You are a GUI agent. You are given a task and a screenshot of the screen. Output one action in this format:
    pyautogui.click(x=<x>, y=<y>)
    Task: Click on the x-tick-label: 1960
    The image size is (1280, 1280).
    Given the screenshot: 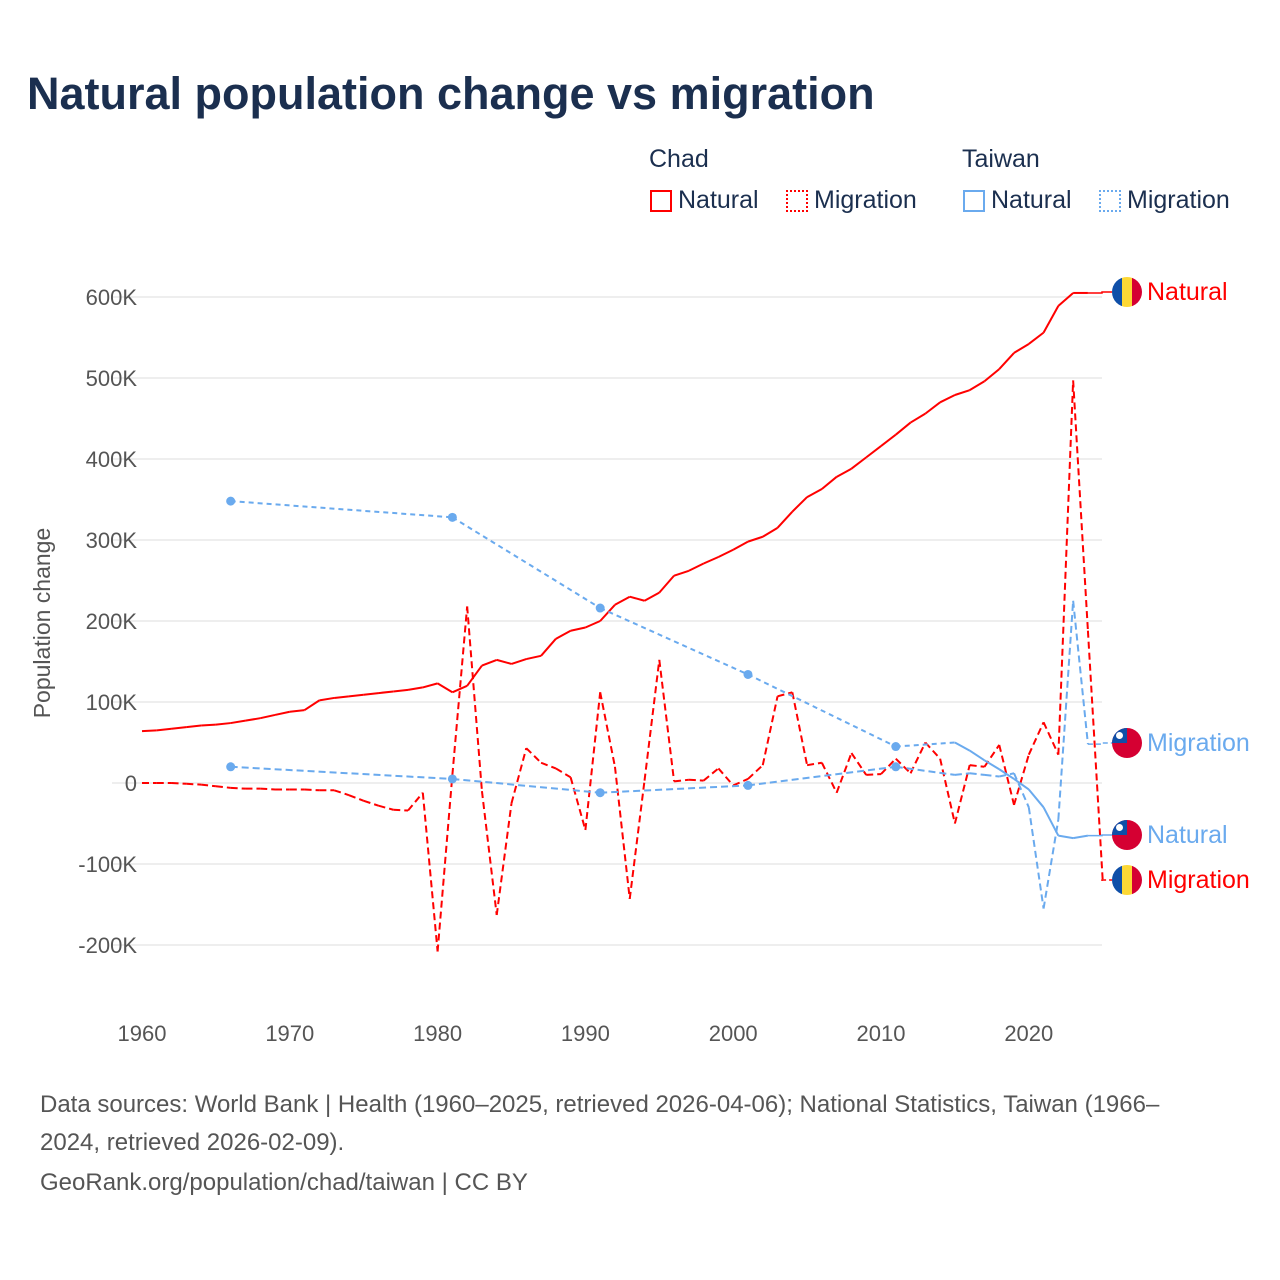 What is the action you would take?
    pyautogui.click(x=142, y=1033)
    